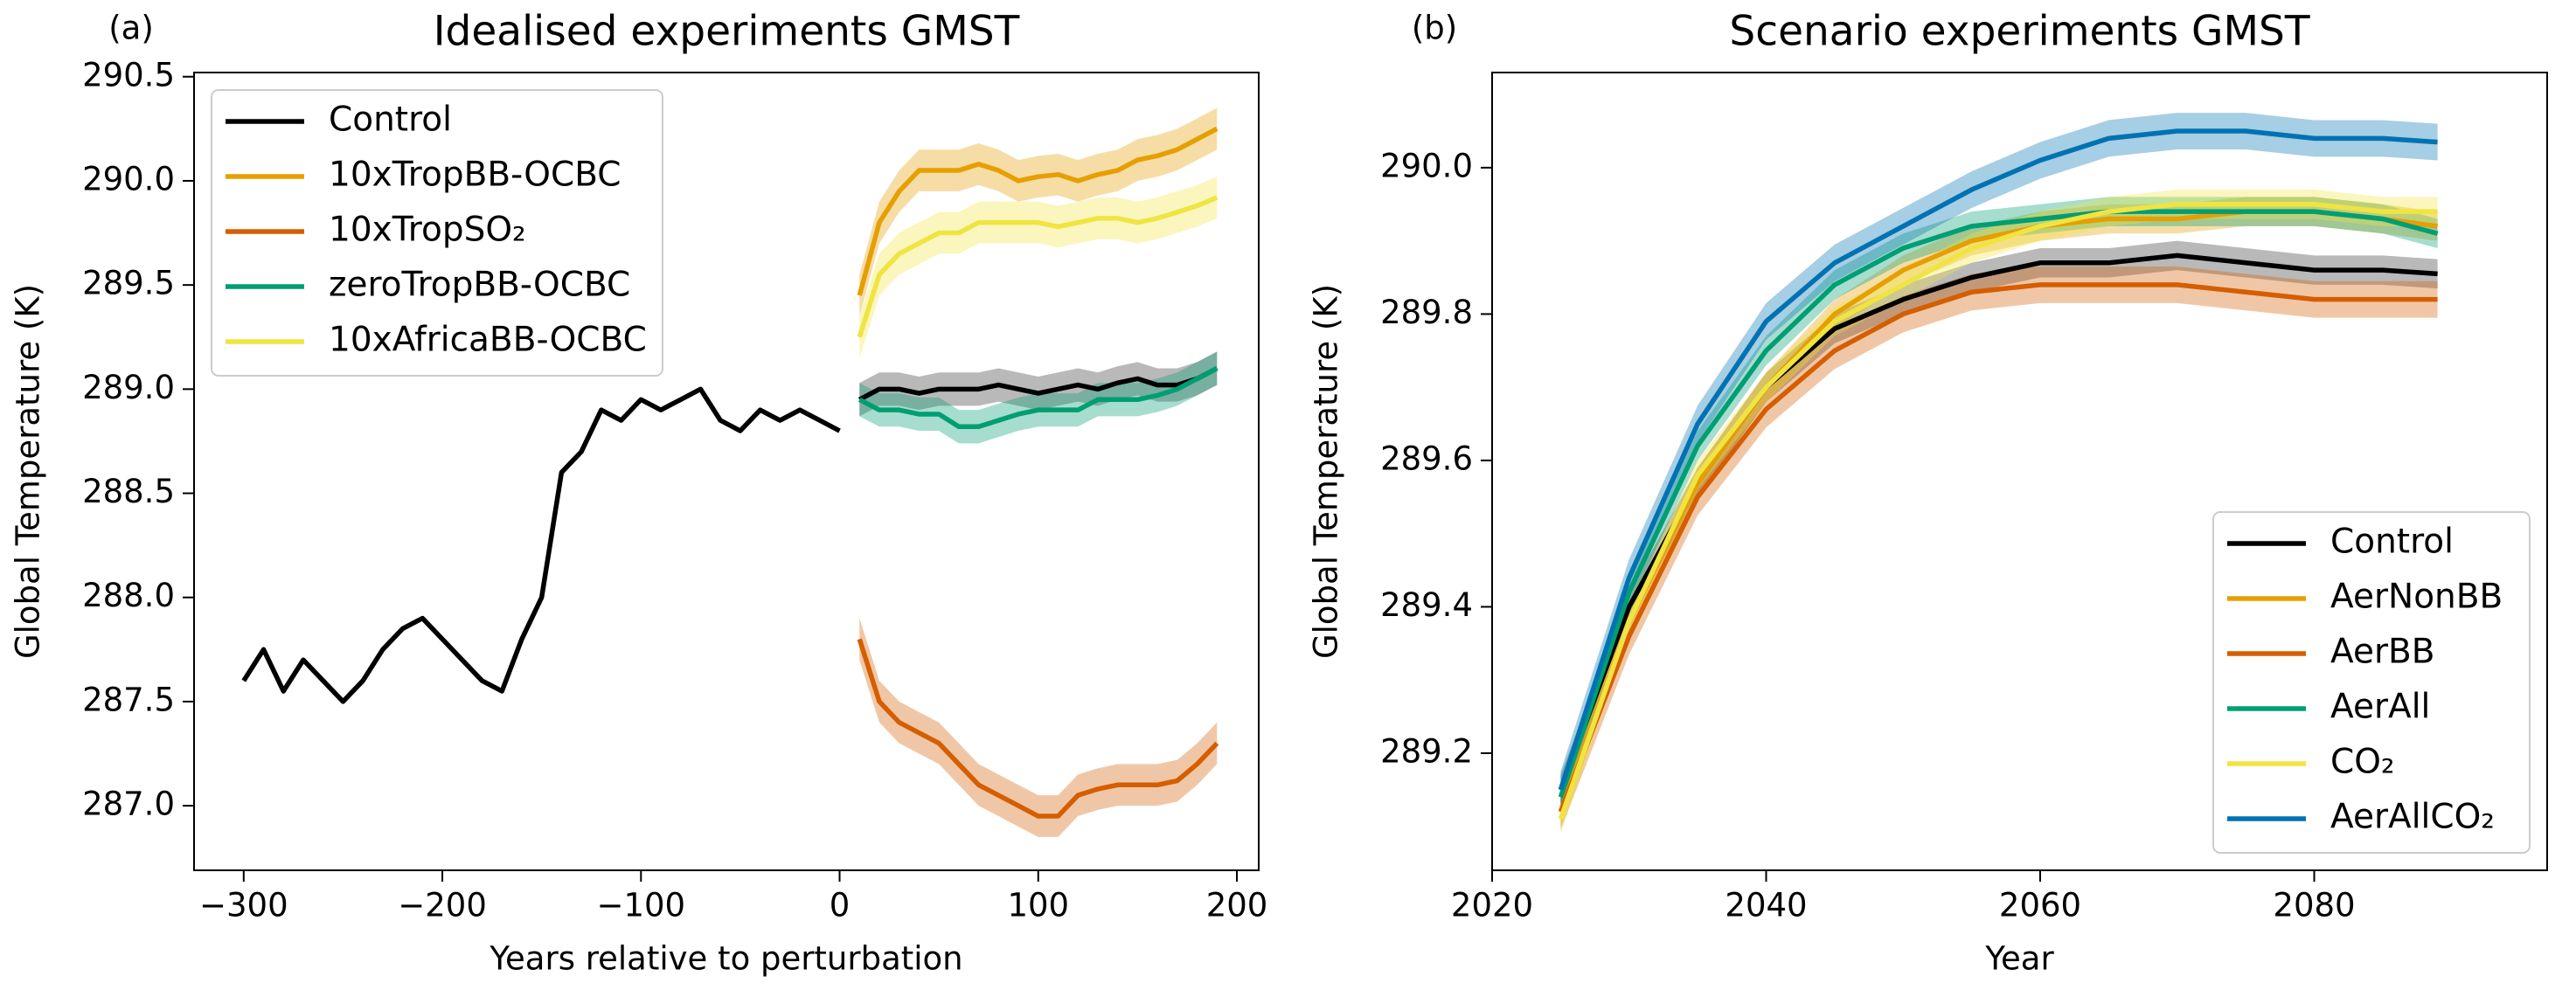  What do you see at coordinates (640, 906) in the screenshot?
I see `x-tick-label: −100` at bounding box center [640, 906].